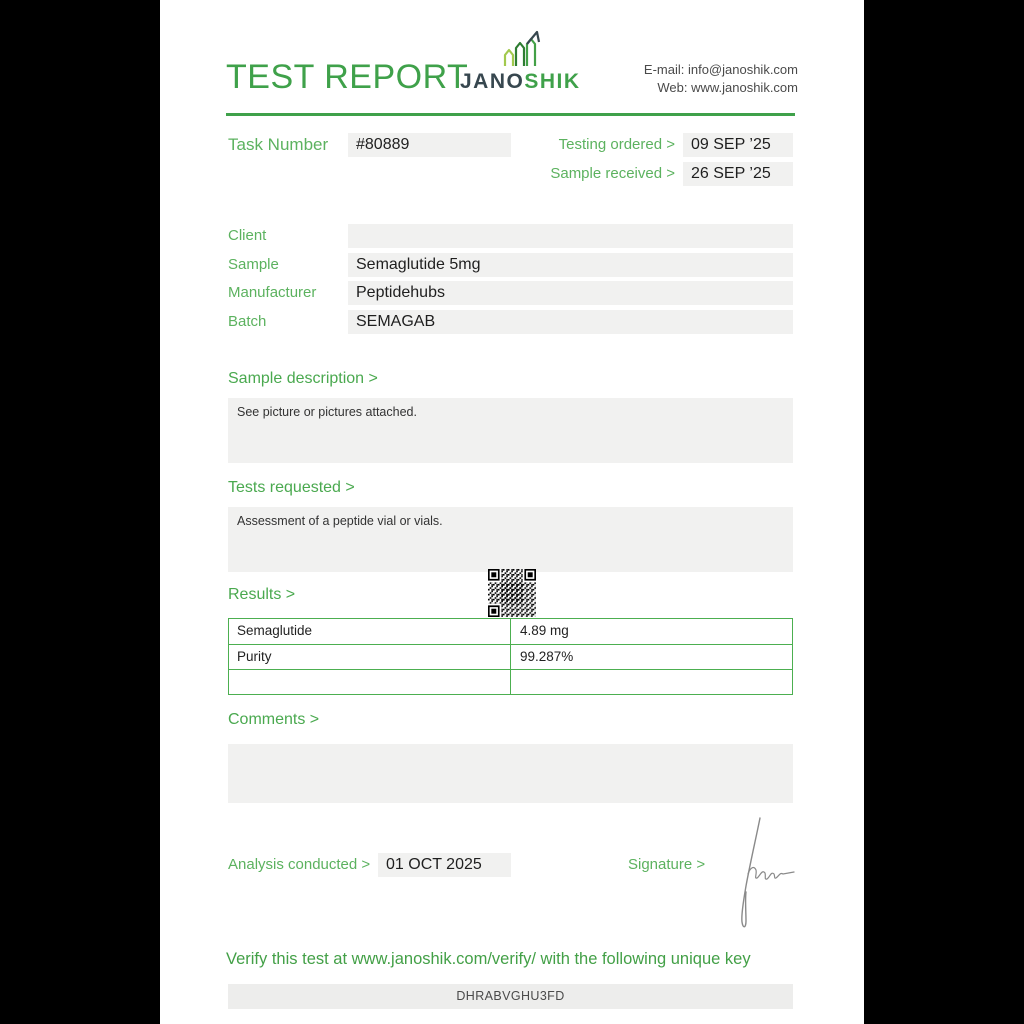 This screenshot has height=1024, width=1024. Describe the element at coordinates (667, 864) in the screenshot. I see `signature-label: Signature >` at that location.